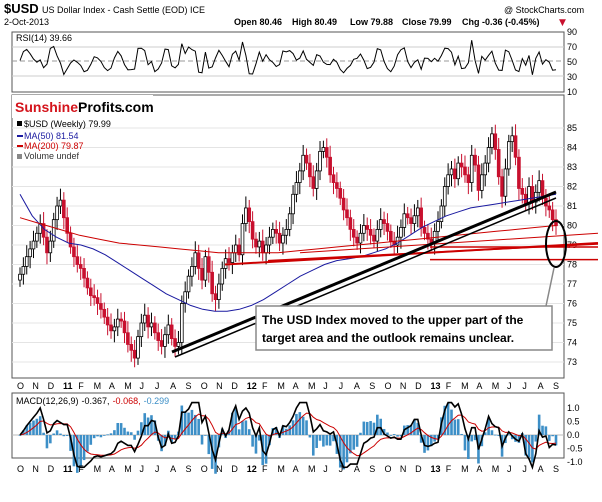 The height and width of the screenshot is (502, 602). Describe the element at coordinates (572, 62) in the screenshot. I see `rsi-tick-label: 50` at that location.